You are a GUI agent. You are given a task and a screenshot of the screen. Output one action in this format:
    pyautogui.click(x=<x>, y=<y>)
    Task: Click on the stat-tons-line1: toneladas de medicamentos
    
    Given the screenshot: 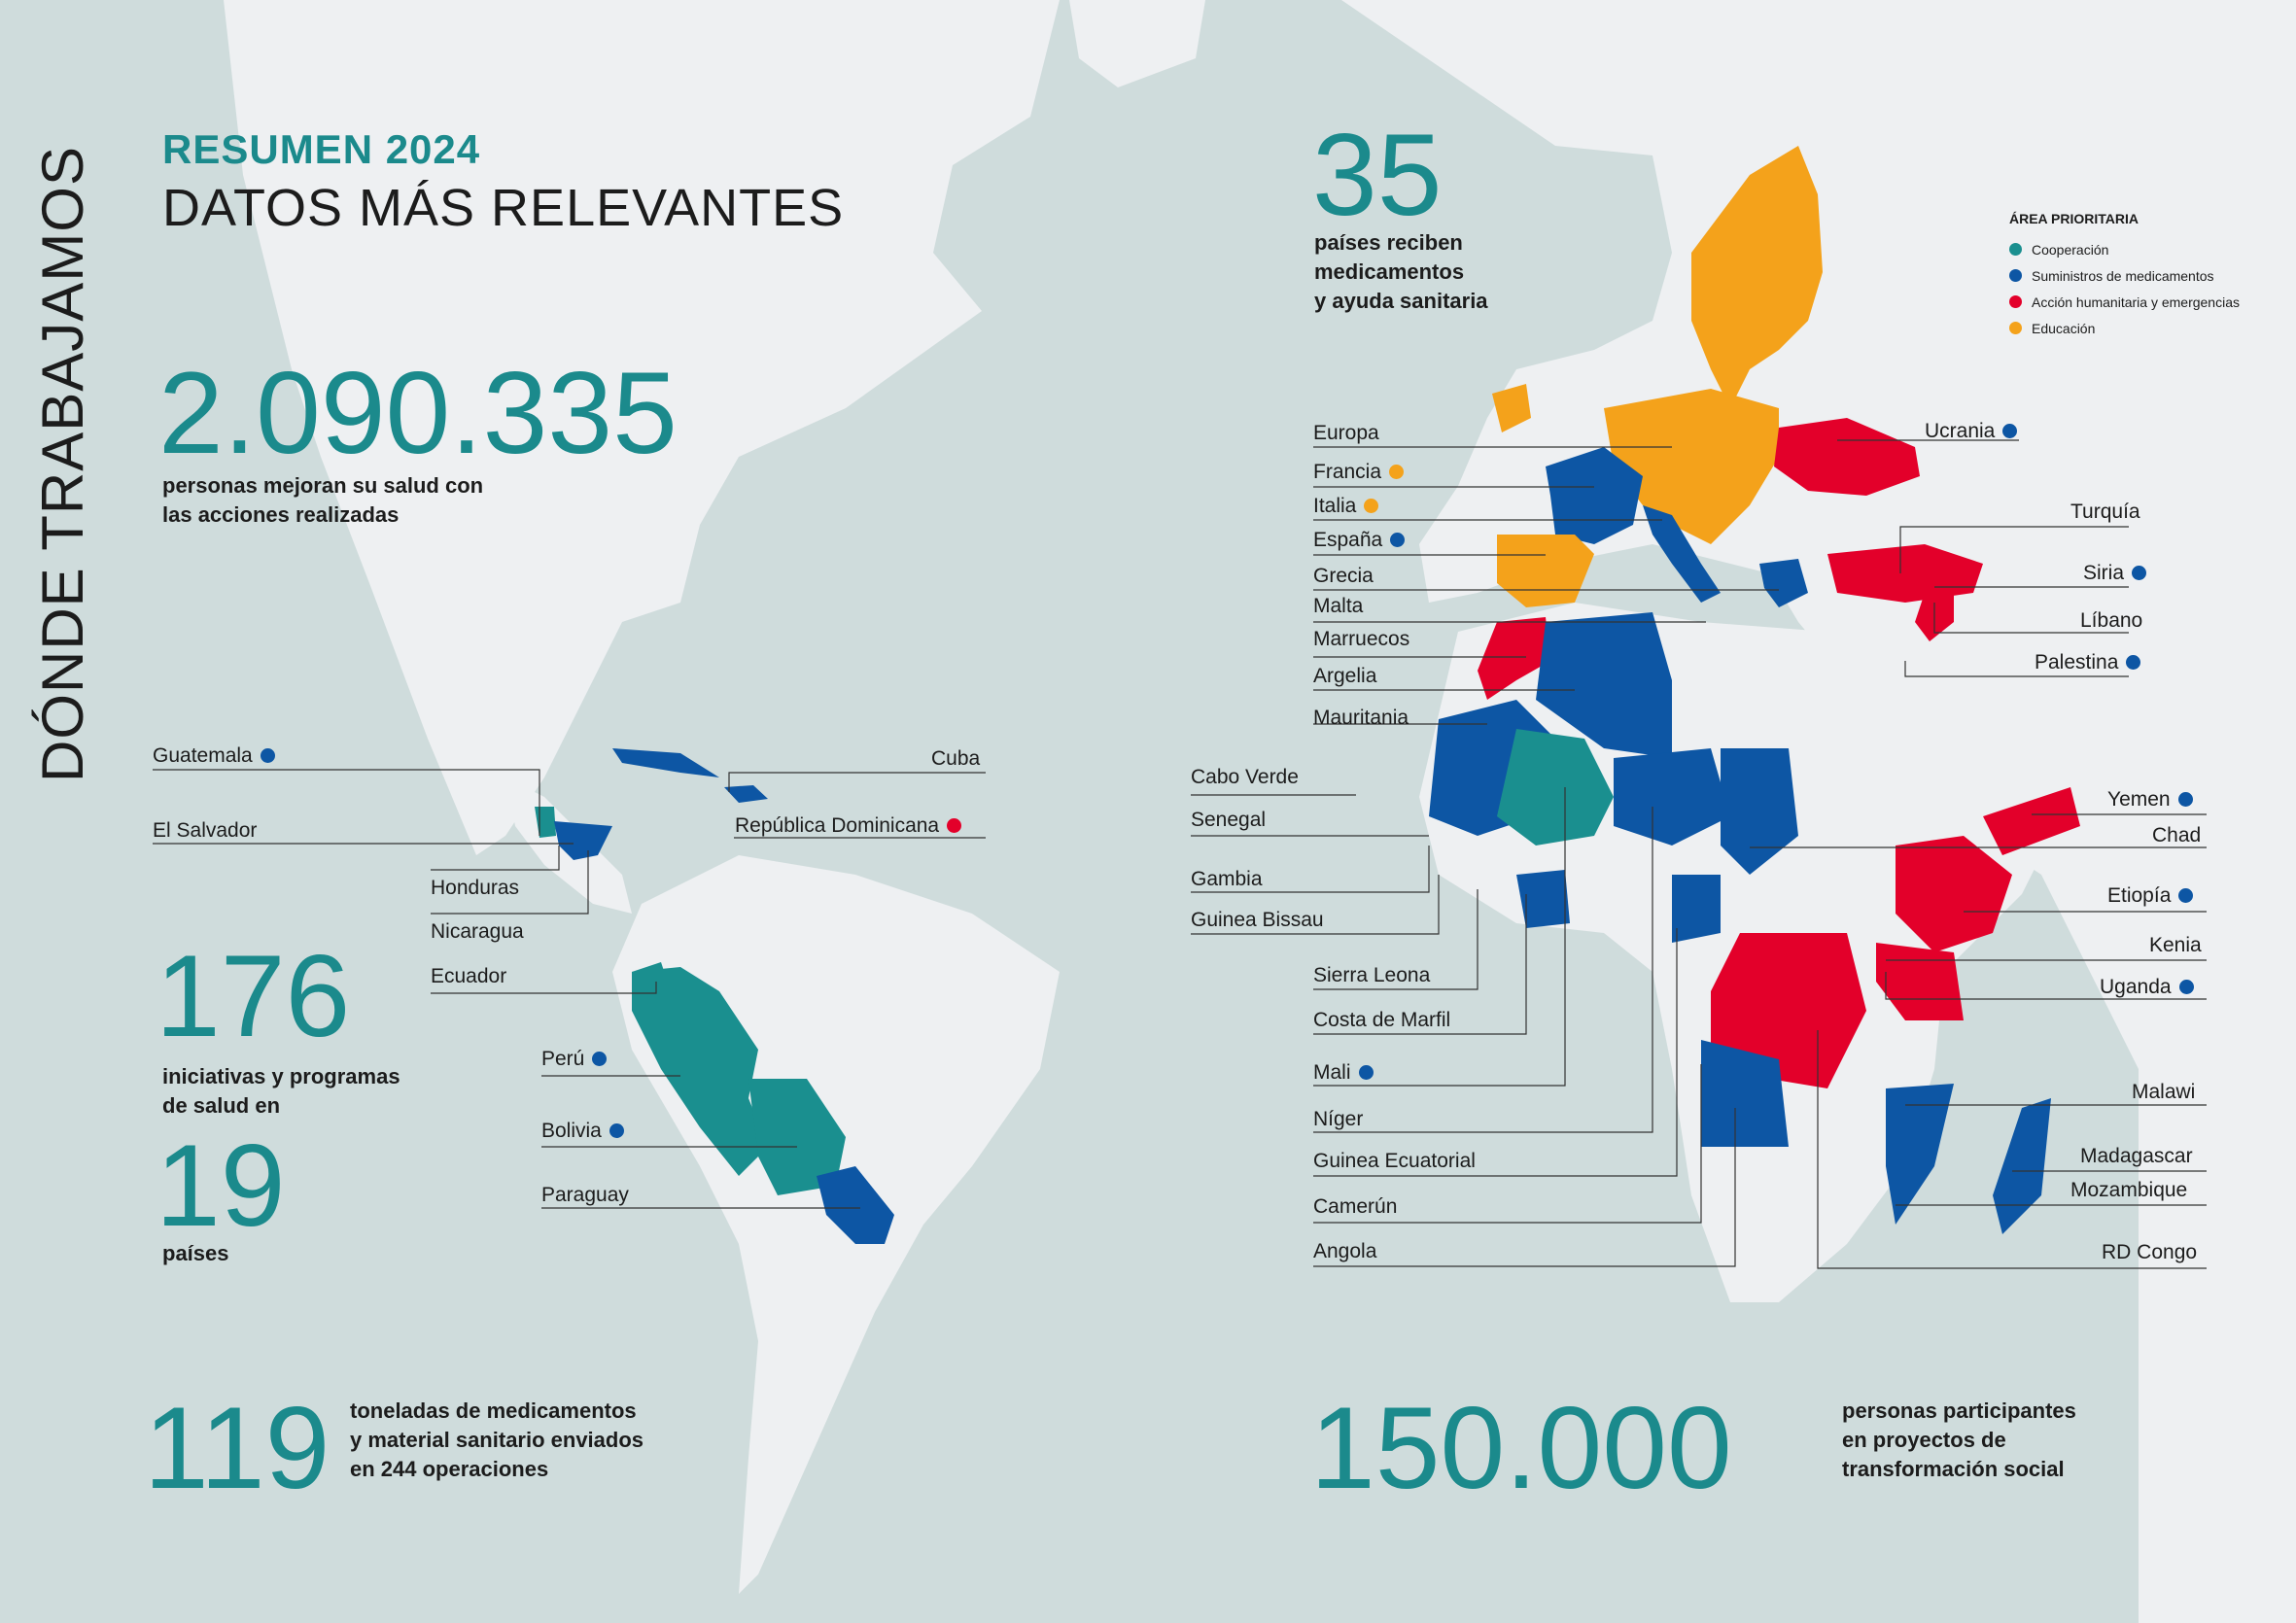 What is the action you would take?
    pyautogui.click(x=493, y=1411)
    